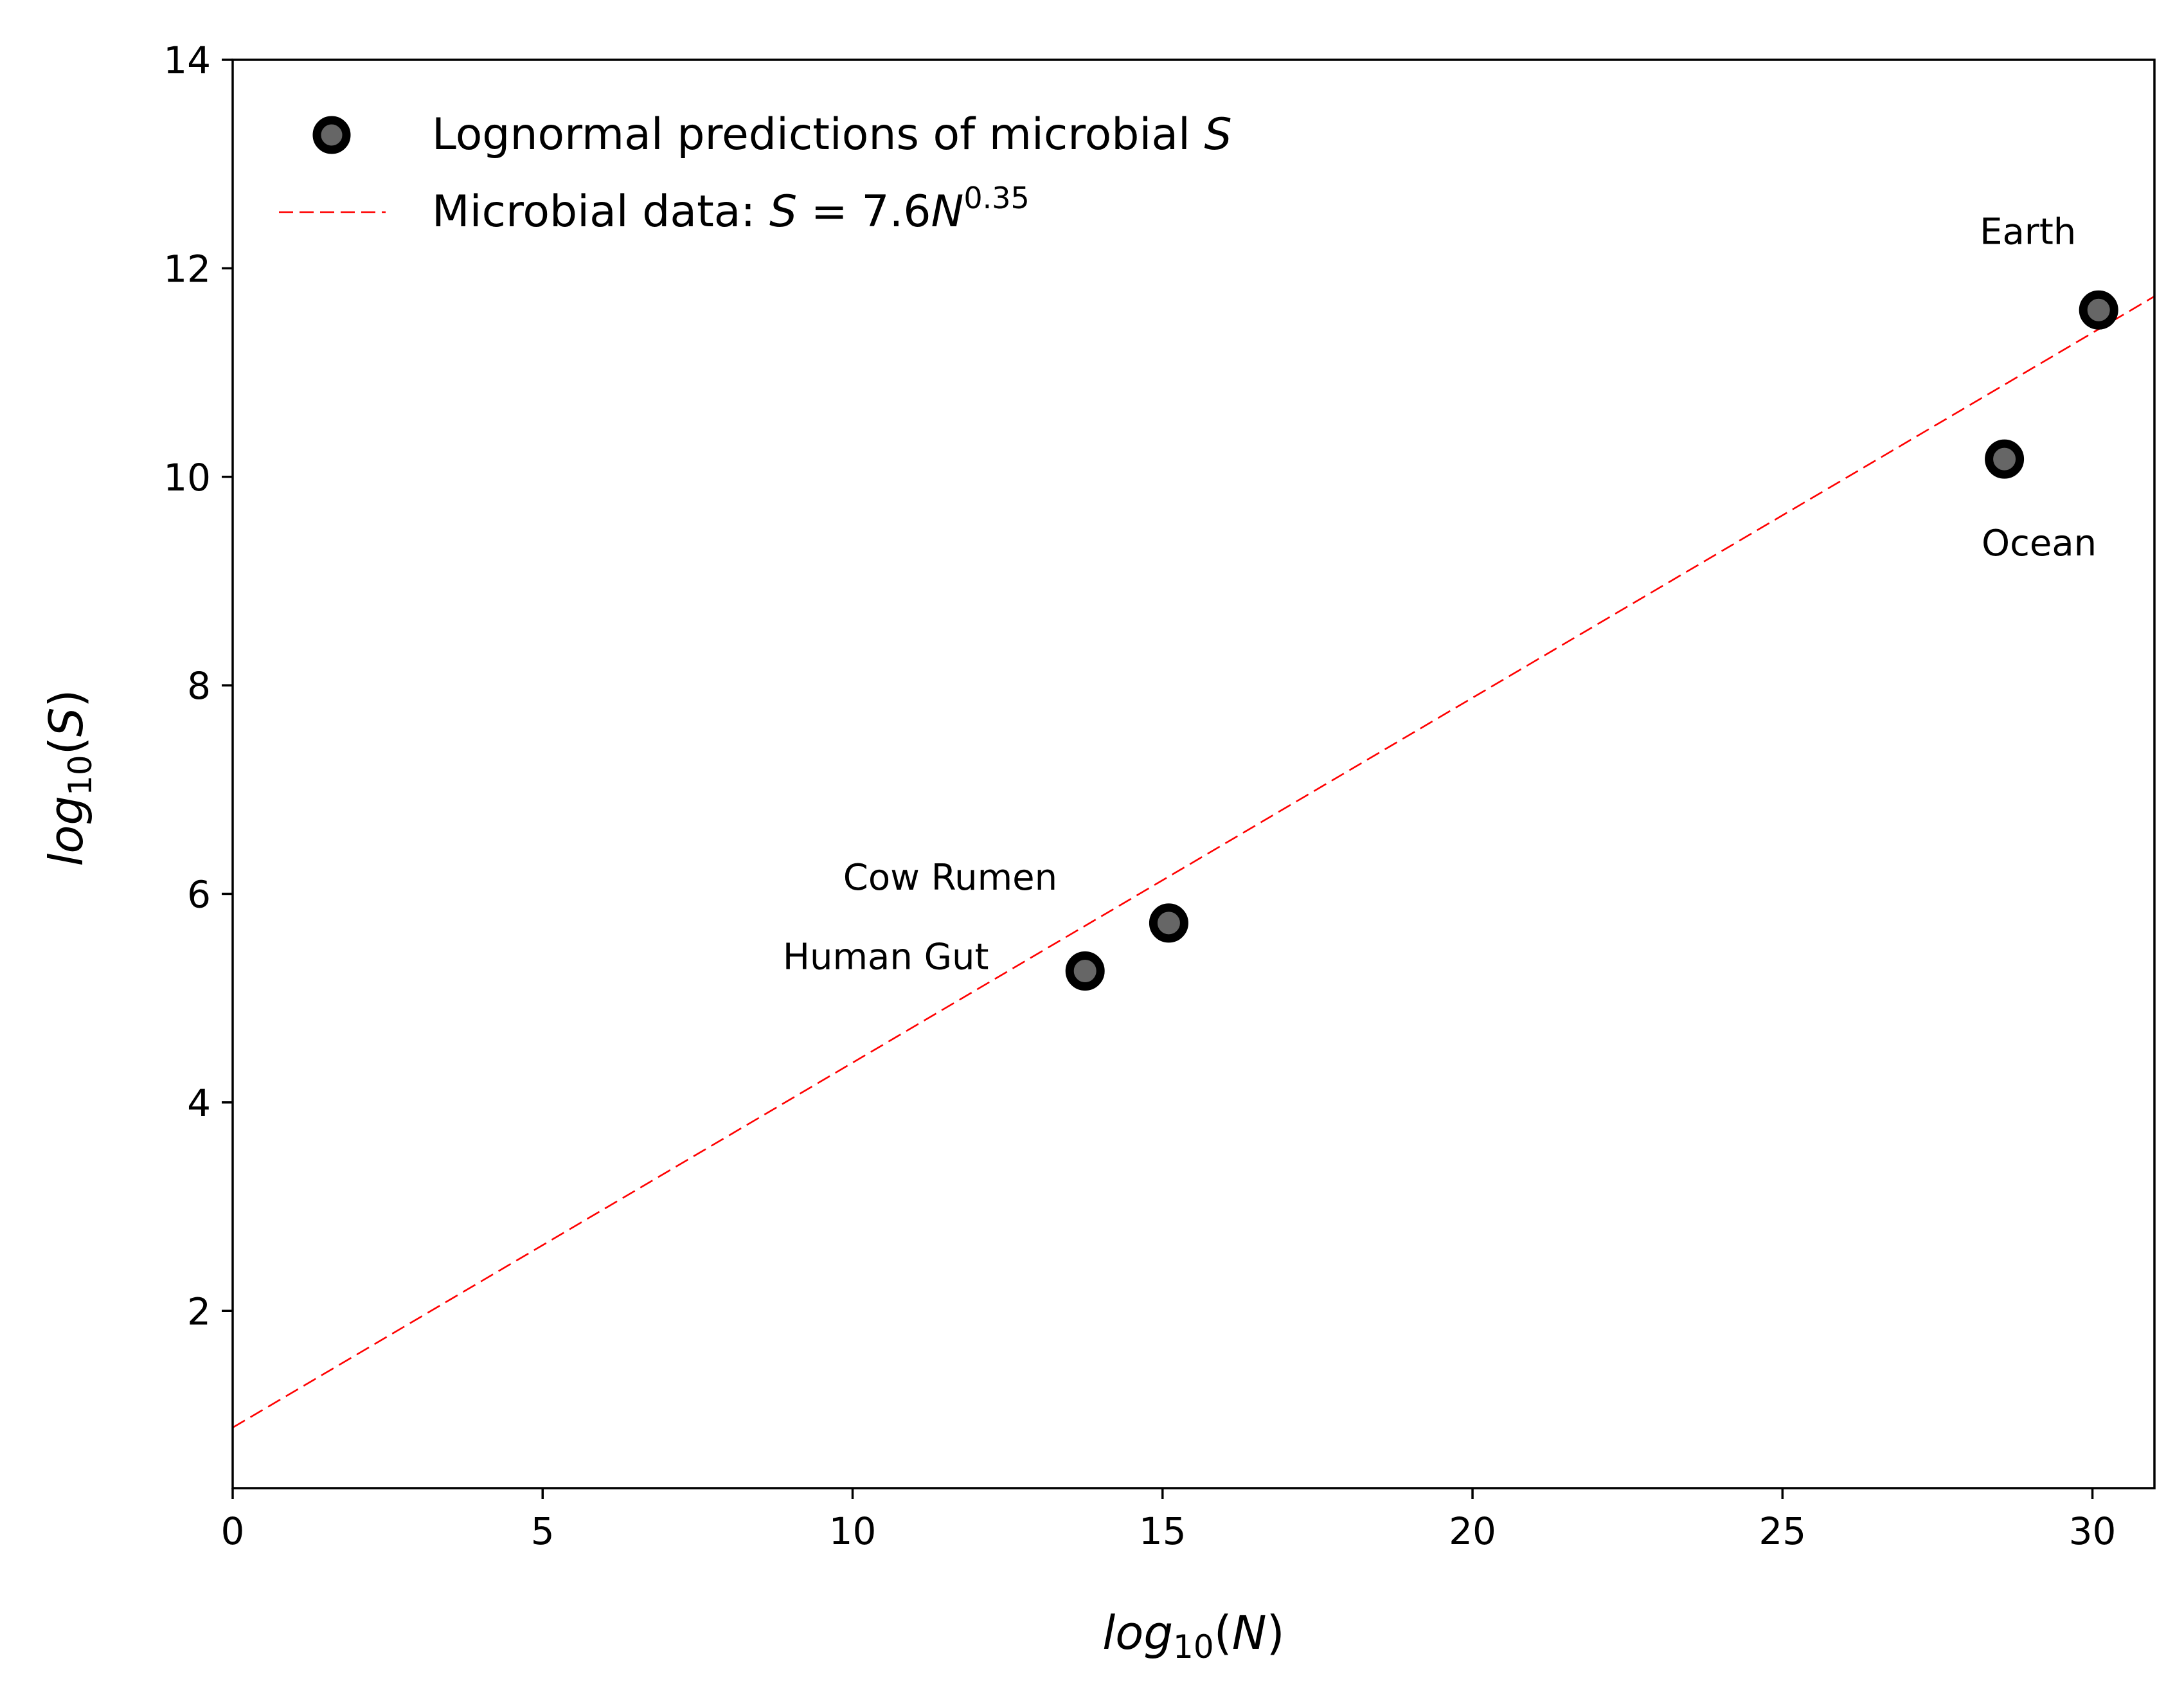  I want to click on point-earth, so click(2098, 310).